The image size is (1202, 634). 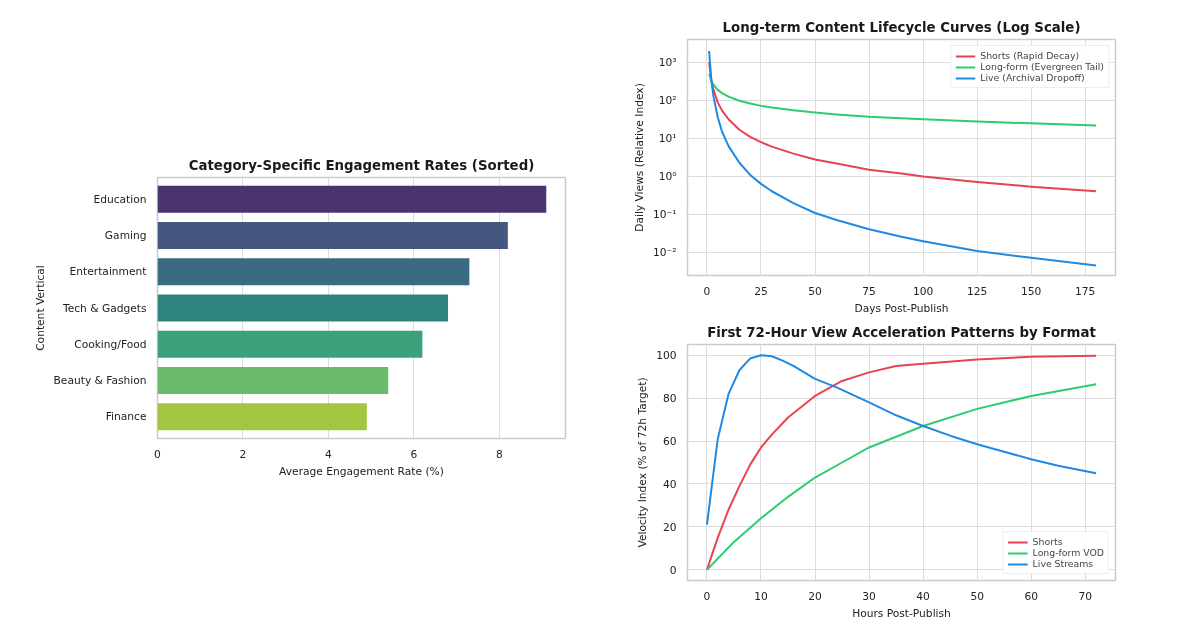 What do you see at coordinates (666, 356) in the screenshot?
I see `y-tick-label: 100` at bounding box center [666, 356].